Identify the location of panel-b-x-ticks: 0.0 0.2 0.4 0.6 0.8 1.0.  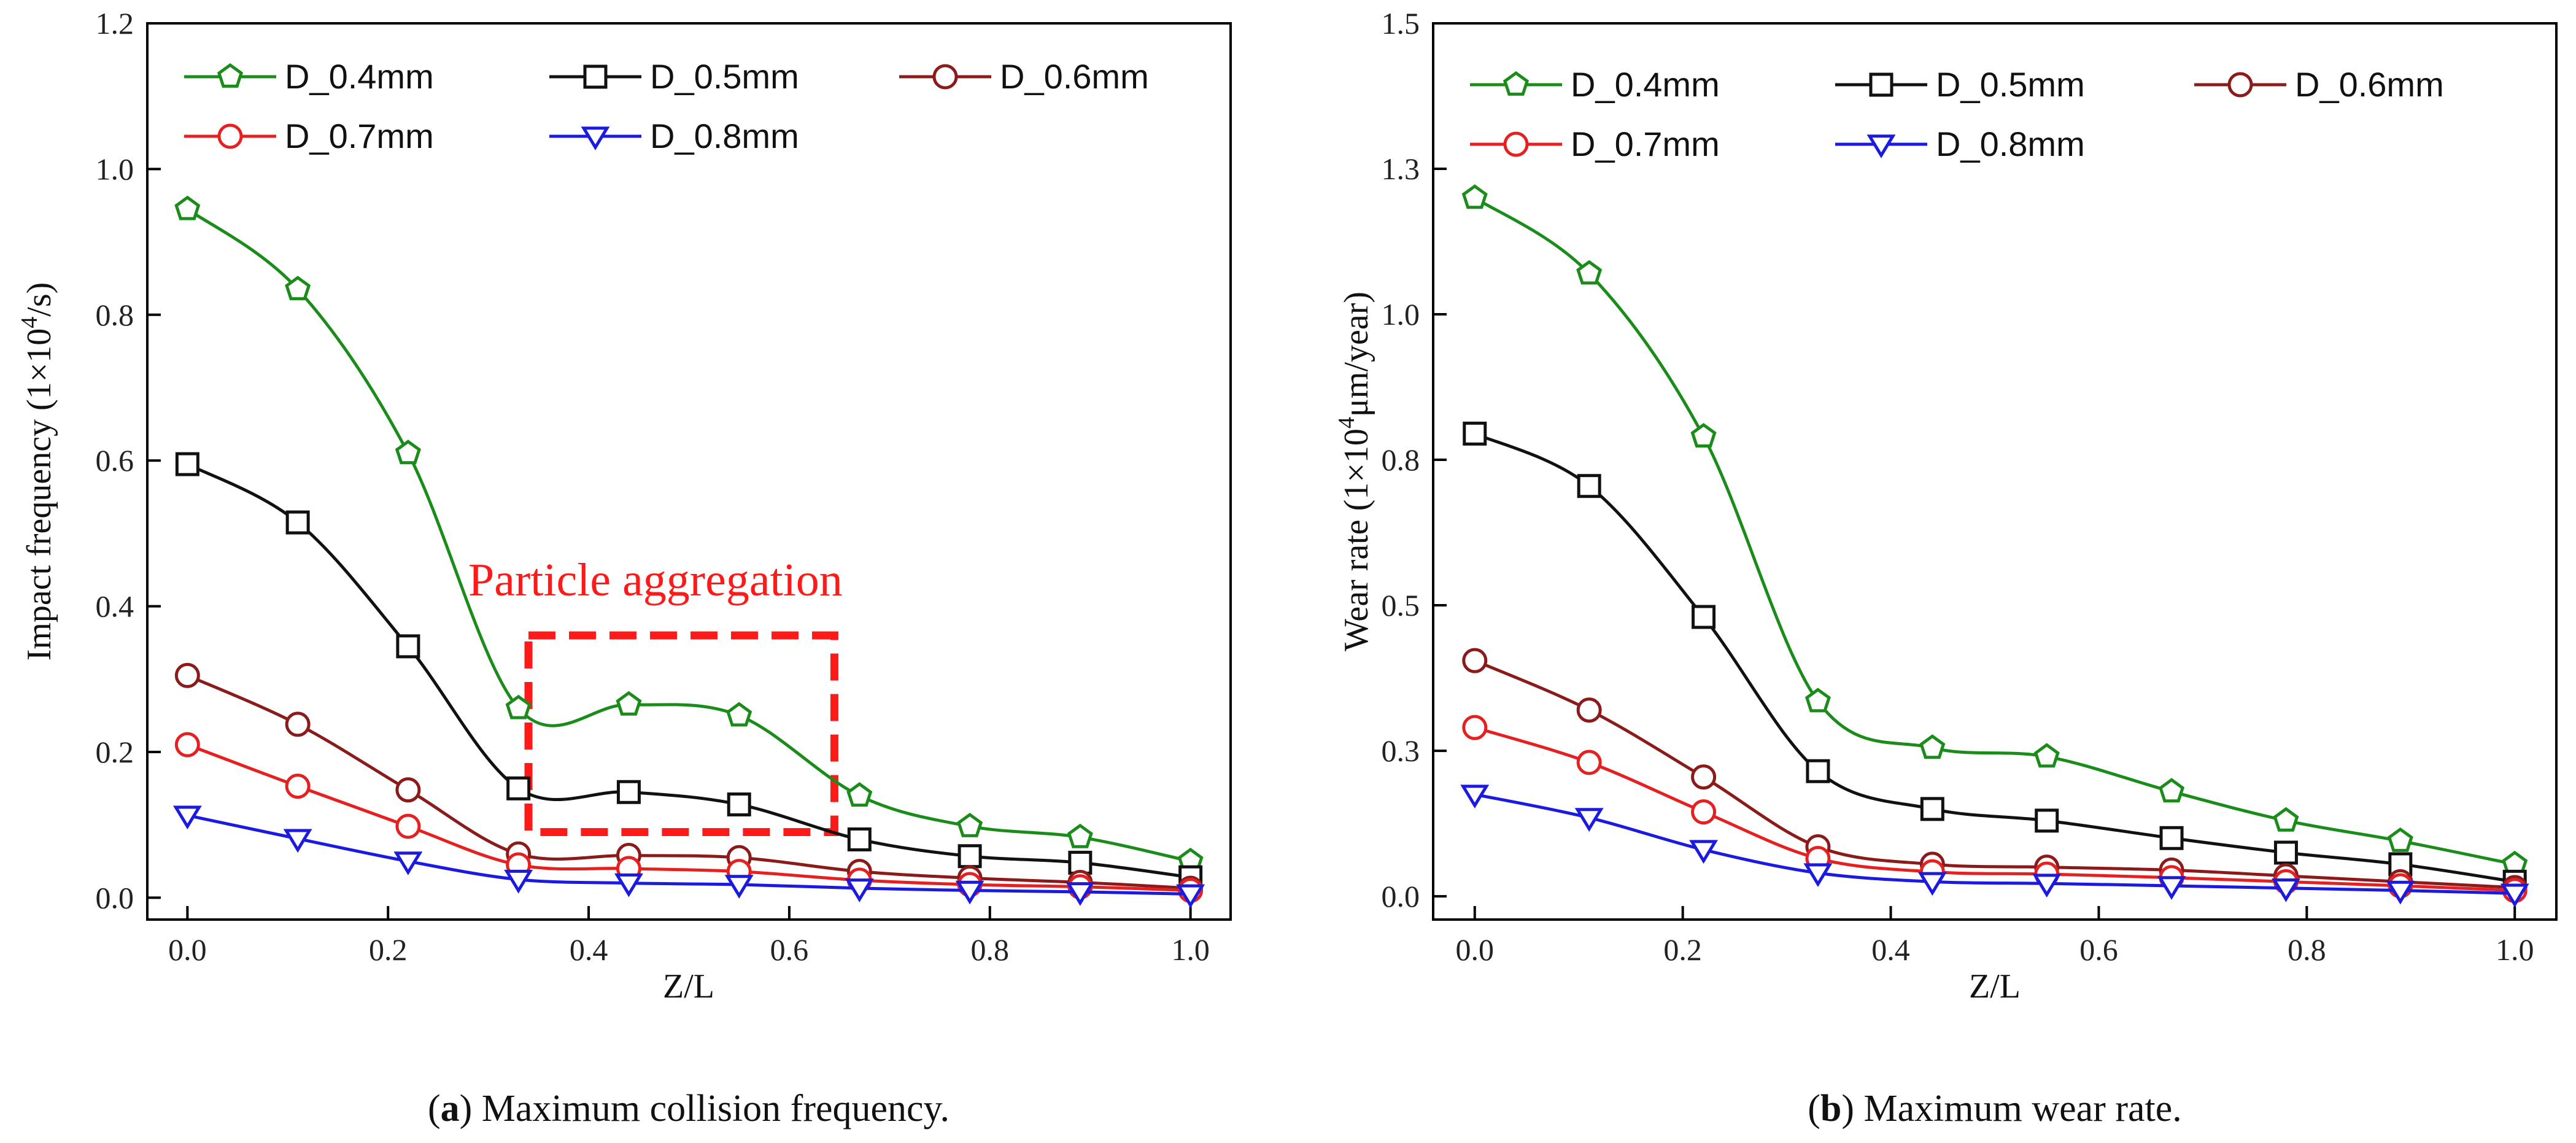
(1995, 936).